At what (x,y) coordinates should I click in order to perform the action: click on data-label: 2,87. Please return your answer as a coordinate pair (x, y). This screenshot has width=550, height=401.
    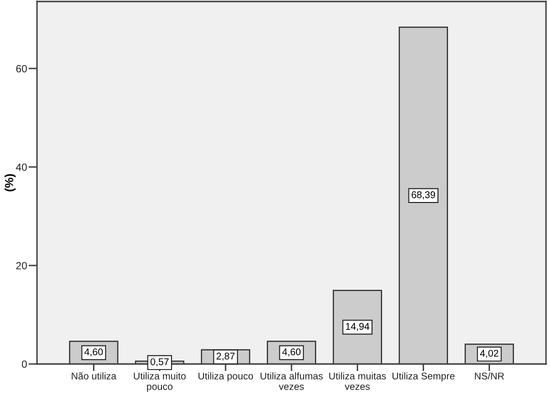
    Looking at the image, I should click on (225, 356).